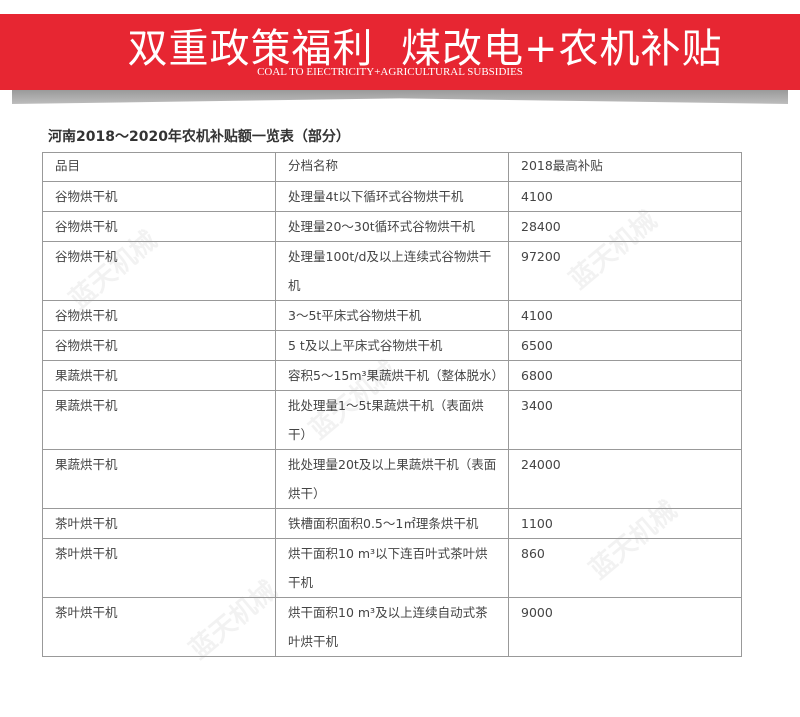  I want to click on tier-name-cell: 5 t及以上平床式谷物烘干机, so click(392, 345).